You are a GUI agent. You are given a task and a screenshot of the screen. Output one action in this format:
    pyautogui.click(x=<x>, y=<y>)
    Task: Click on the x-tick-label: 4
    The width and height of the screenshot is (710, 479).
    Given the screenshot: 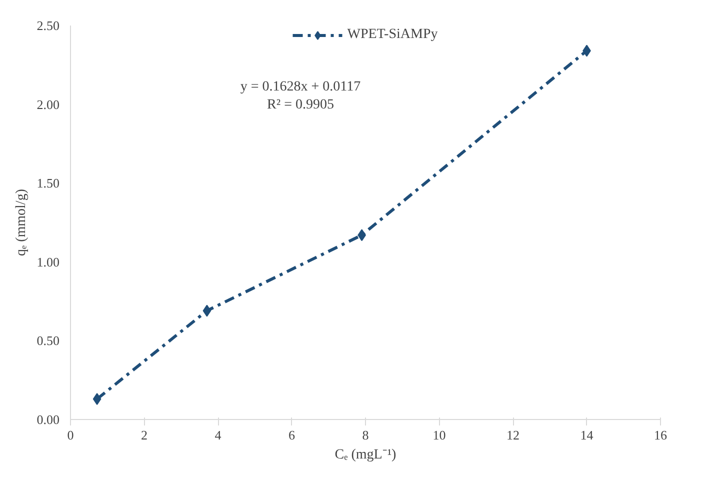 What is the action you would take?
    pyautogui.click(x=218, y=435)
    